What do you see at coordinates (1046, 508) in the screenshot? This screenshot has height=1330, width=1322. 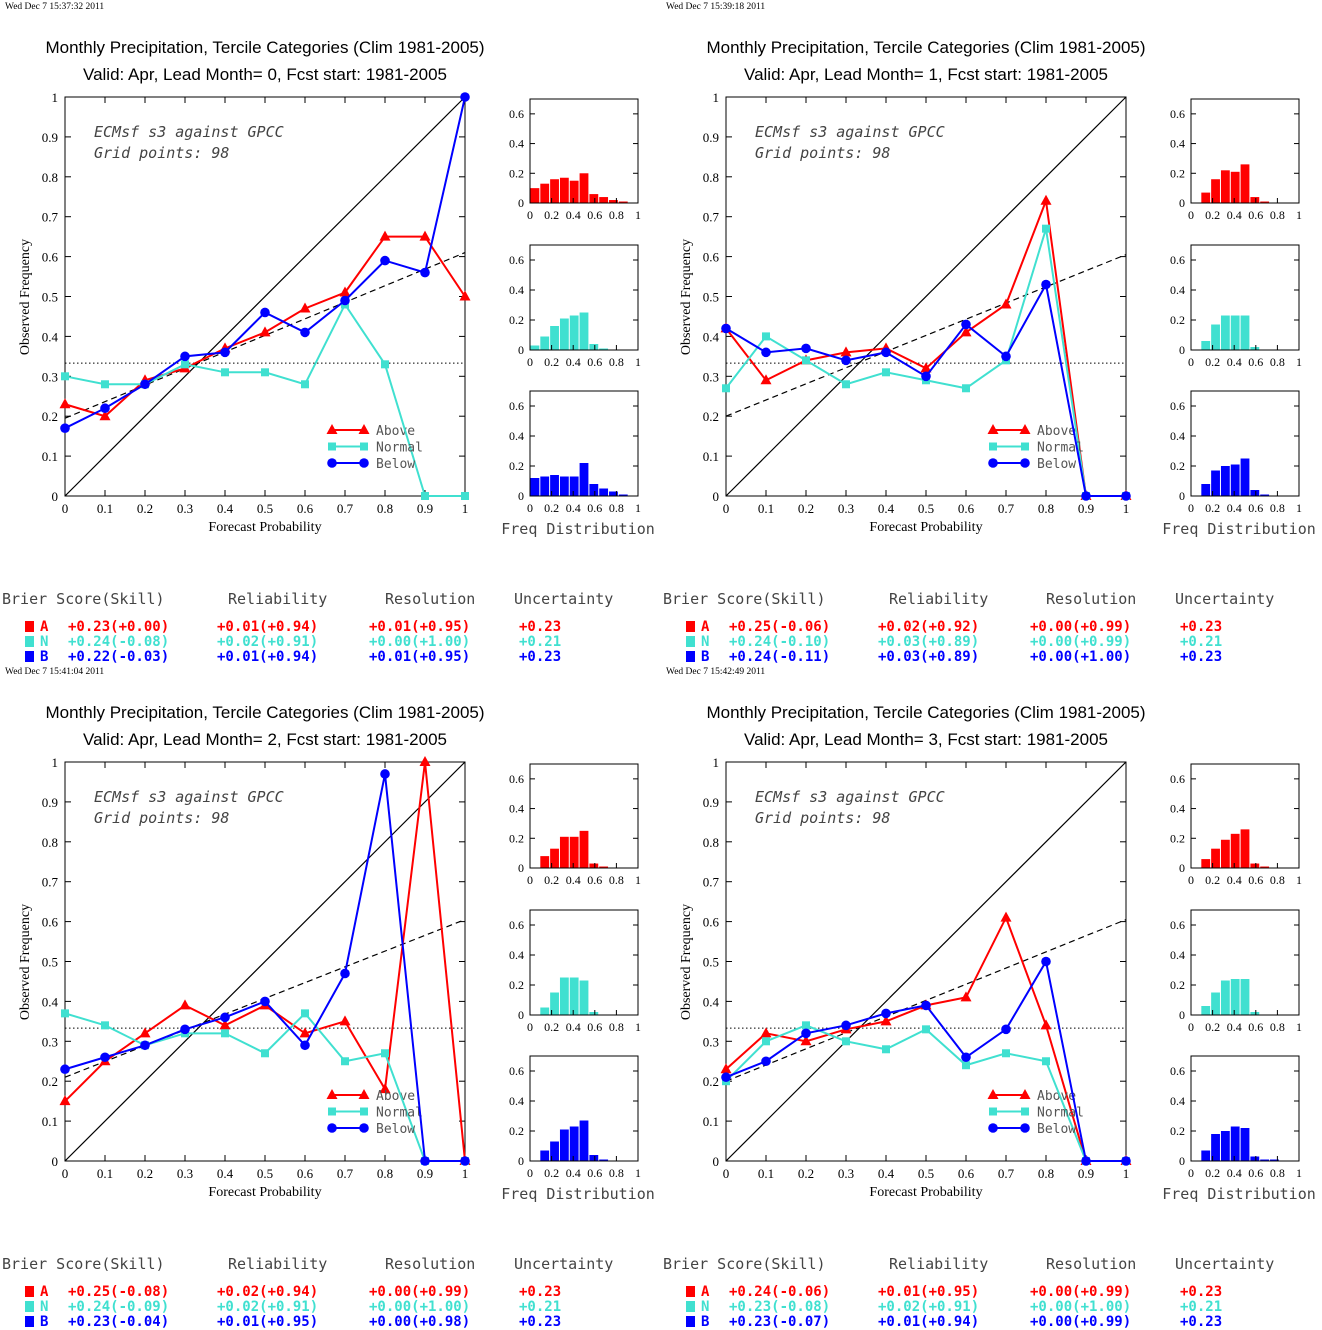 I see `x-tick-label: 0.8` at bounding box center [1046, 508].